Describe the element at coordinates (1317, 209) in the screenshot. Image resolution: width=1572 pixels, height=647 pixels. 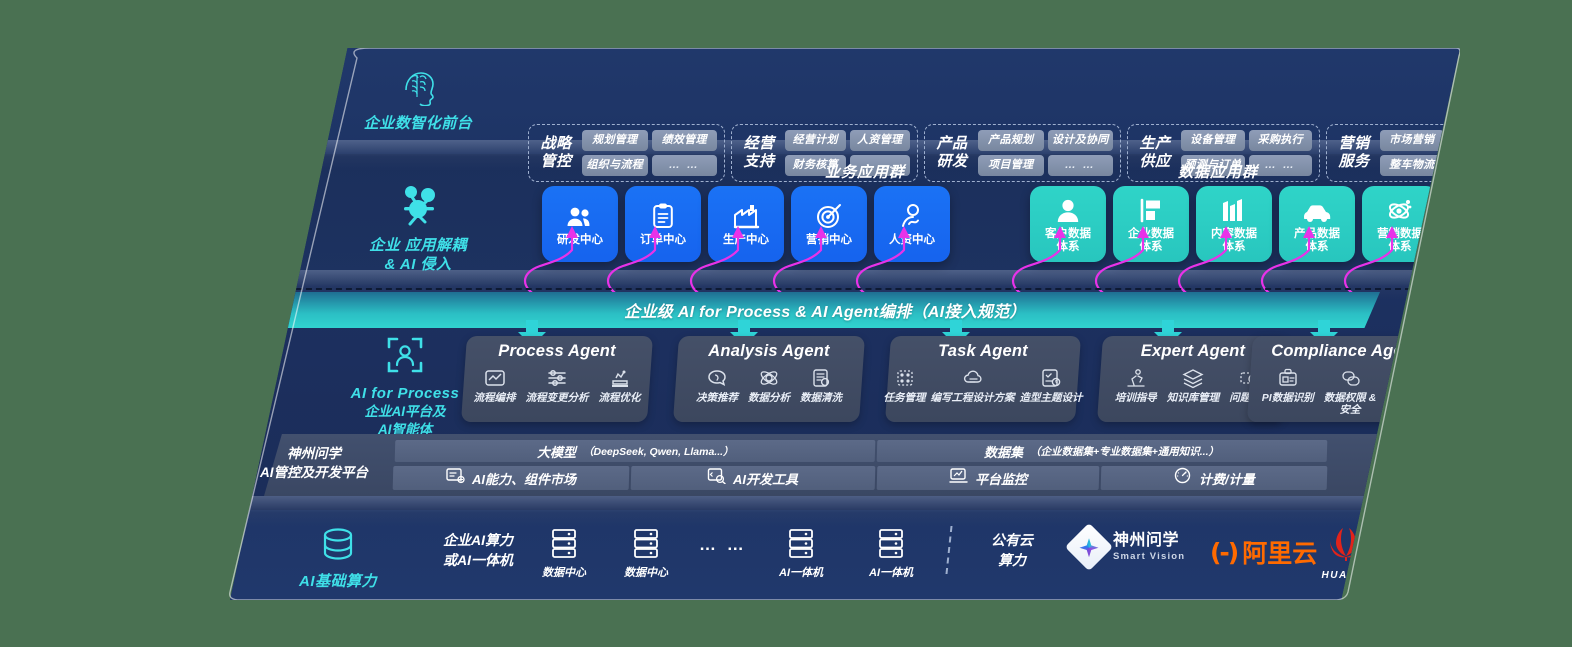
I see `car-icon` at that location.